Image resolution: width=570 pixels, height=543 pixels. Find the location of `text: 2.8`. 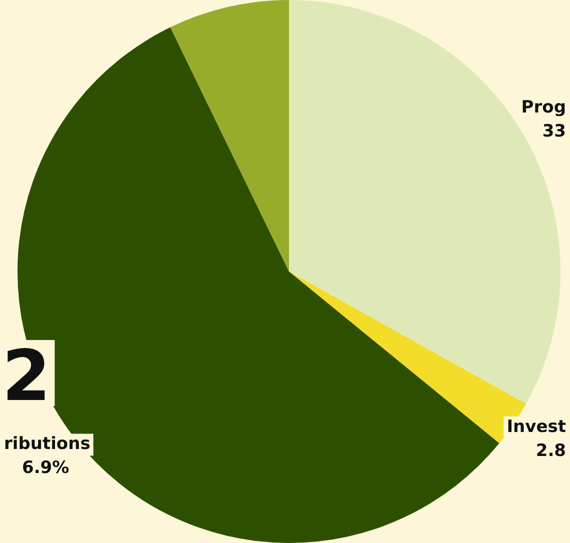

text: 2.8 is located at coordinates (551, 450).